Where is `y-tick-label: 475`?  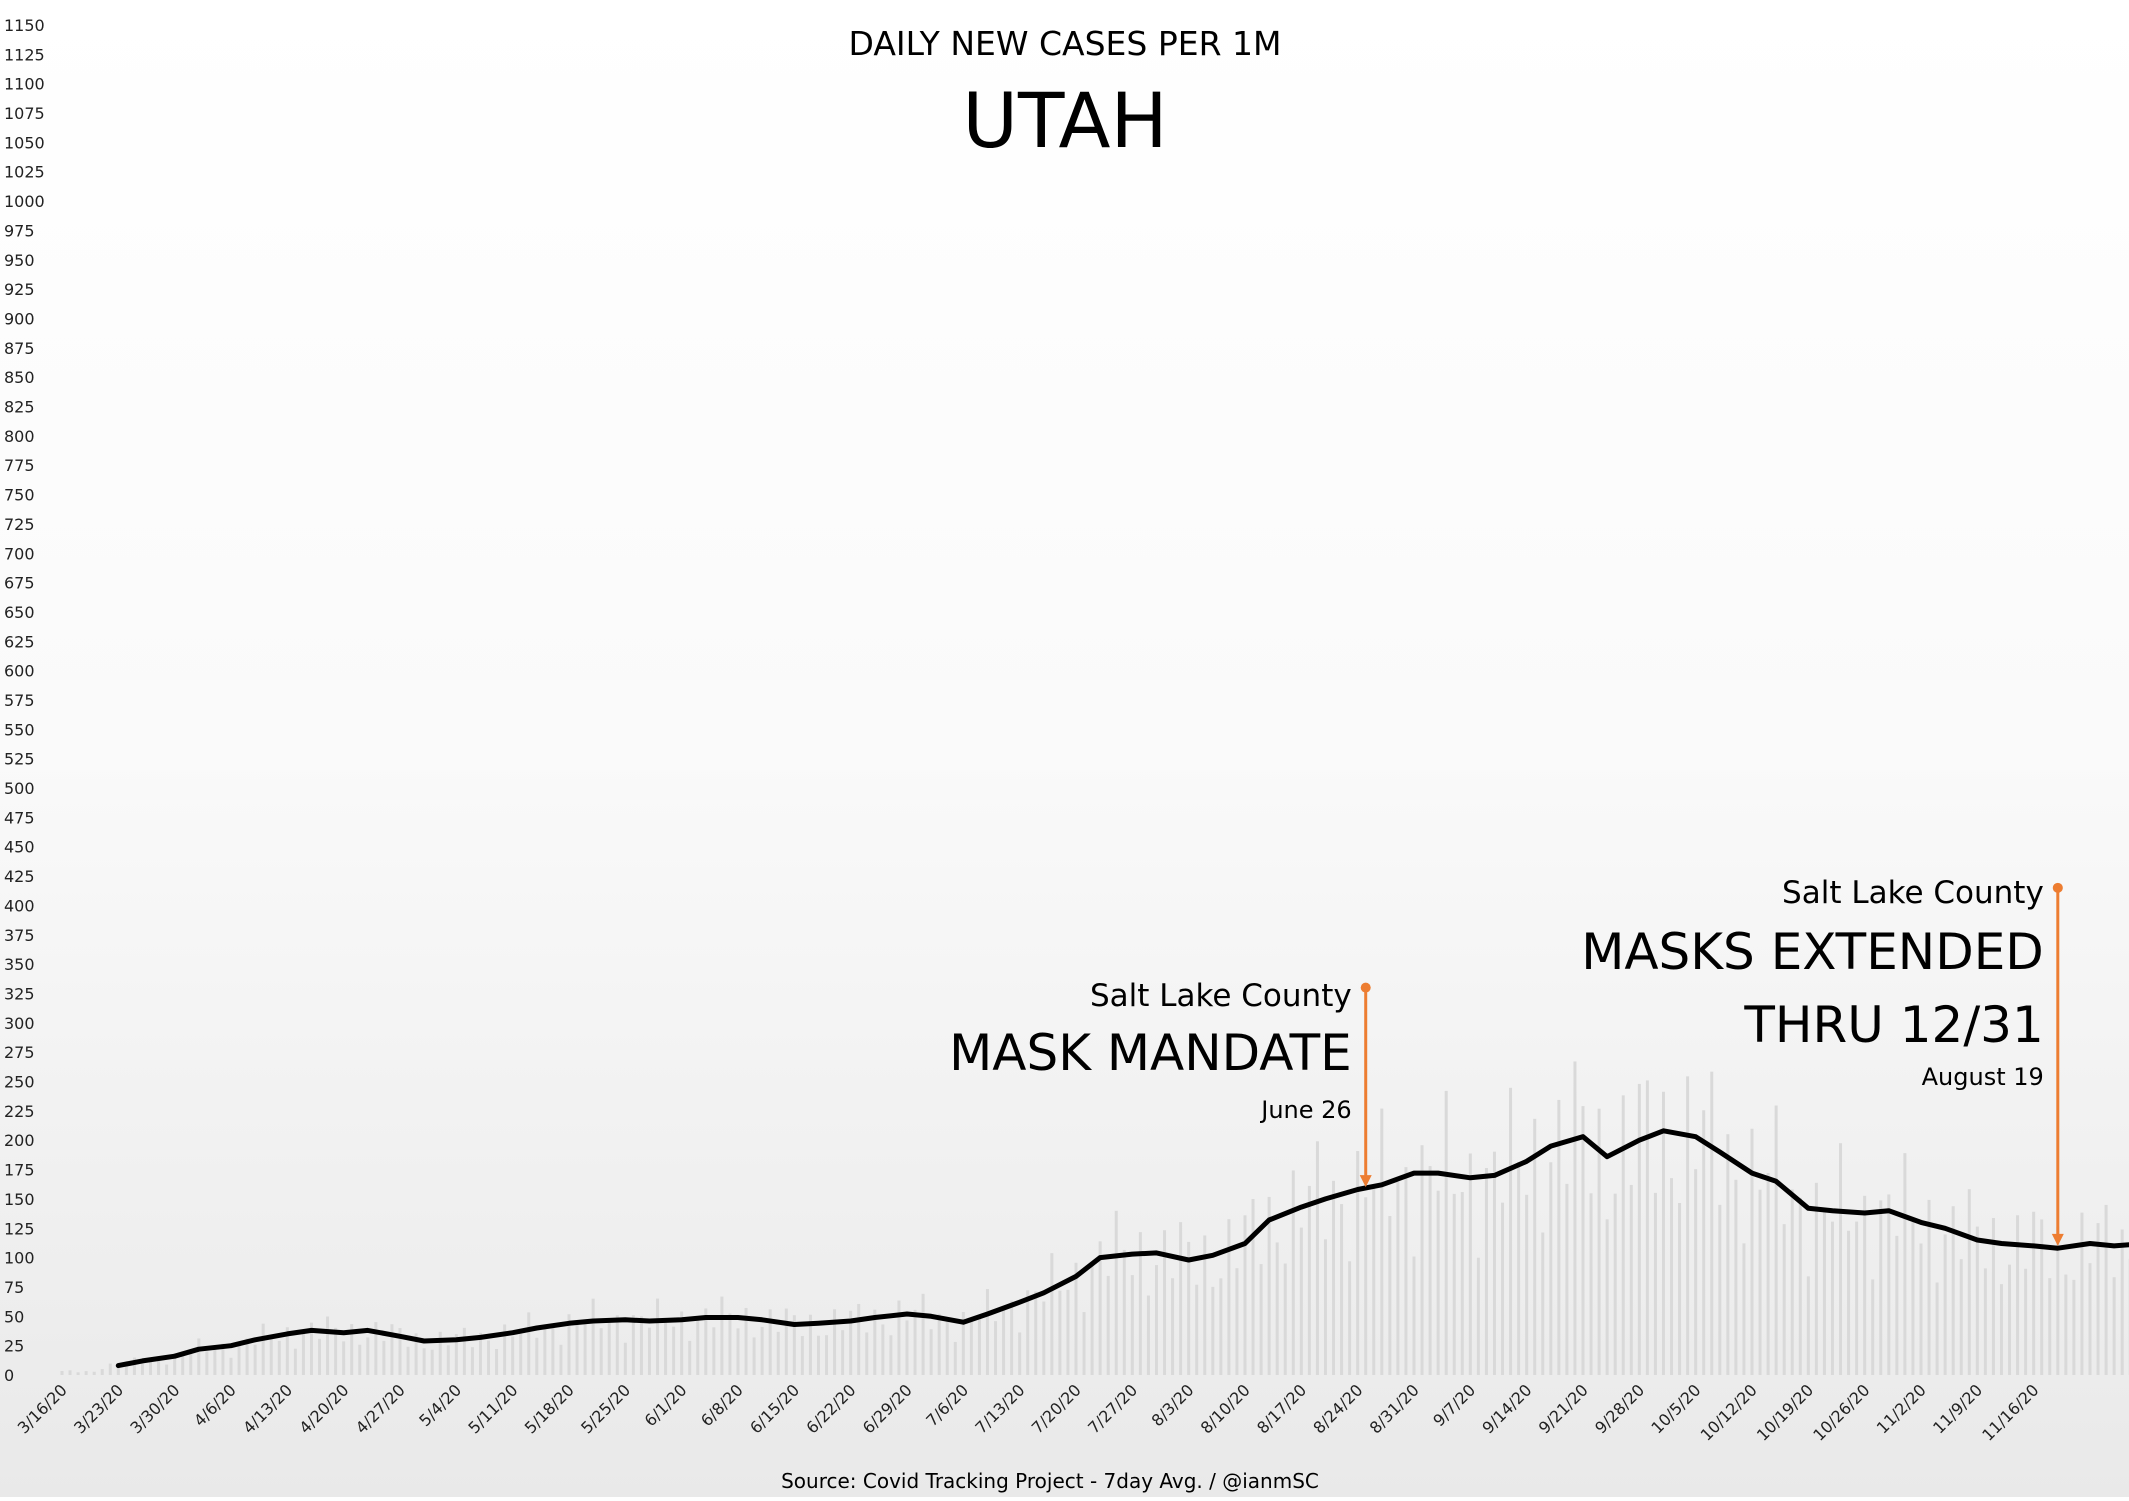
y-tick-label: 475 is located at coordinates (19, 817).